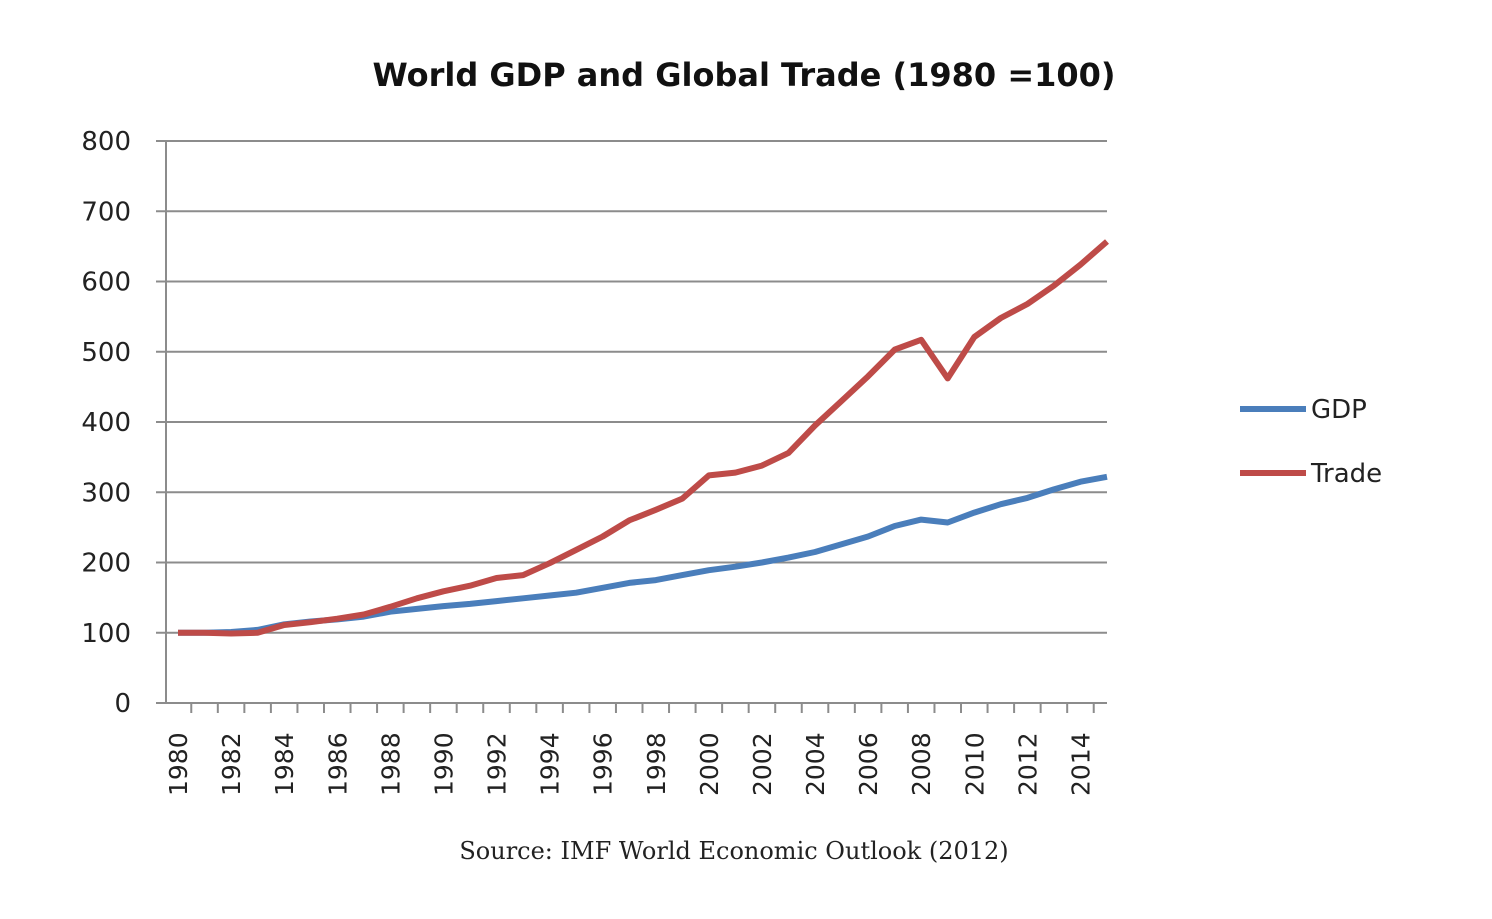 This screenshot has width=1492, height=919. I want to click on series-line-gdp, so click(643, 554).